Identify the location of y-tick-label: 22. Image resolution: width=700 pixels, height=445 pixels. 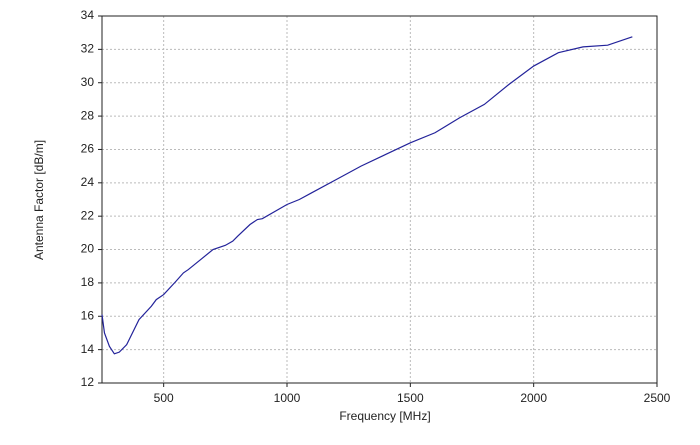
(88, 215).